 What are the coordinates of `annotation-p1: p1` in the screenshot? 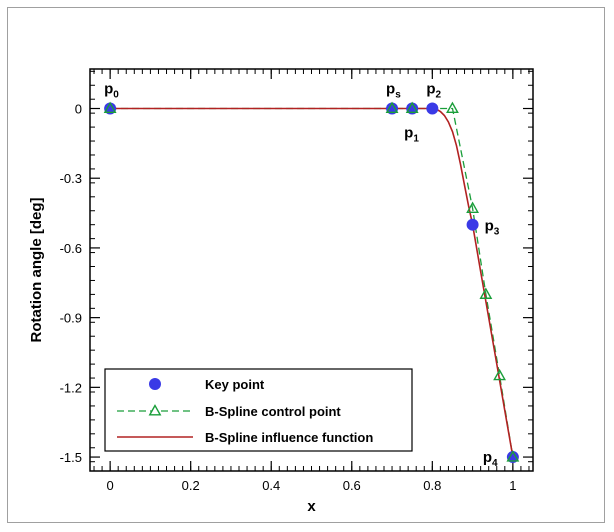 It's located at (411, 135).